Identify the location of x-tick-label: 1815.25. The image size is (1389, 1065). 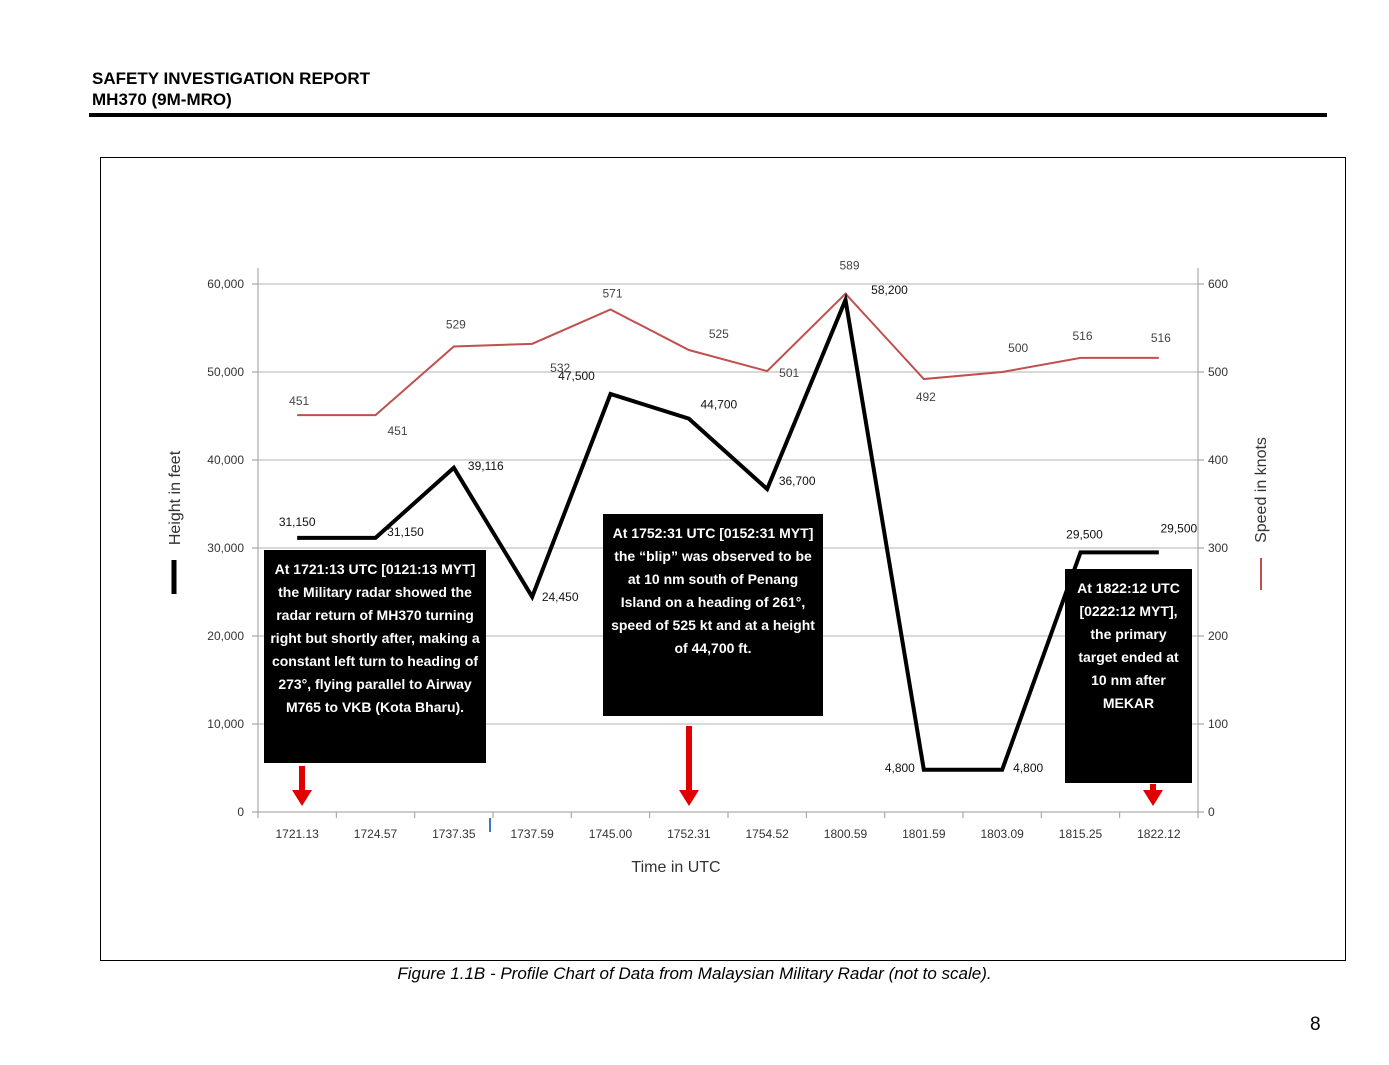
(1081, 834).